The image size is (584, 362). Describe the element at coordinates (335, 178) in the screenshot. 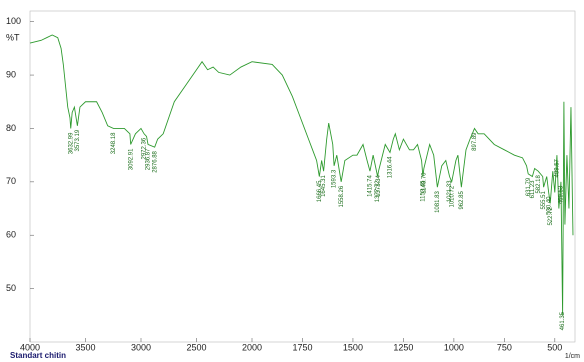

I see `peak-label: 1593.3` at that location.